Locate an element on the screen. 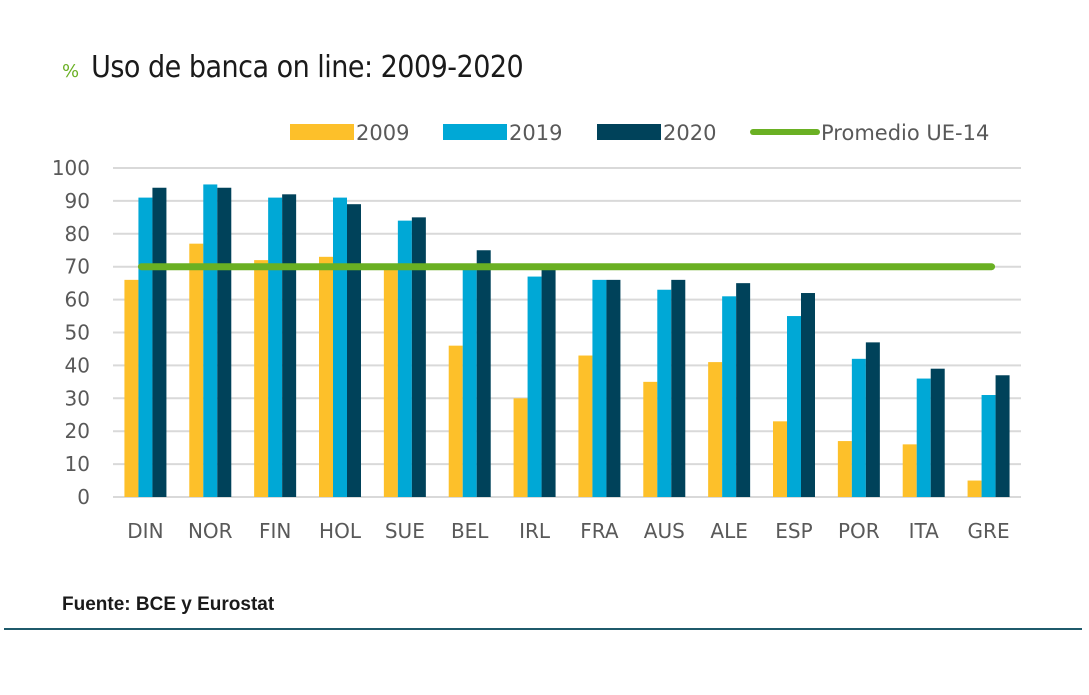  bar-2020-ale is located at coordinates (743, 390).